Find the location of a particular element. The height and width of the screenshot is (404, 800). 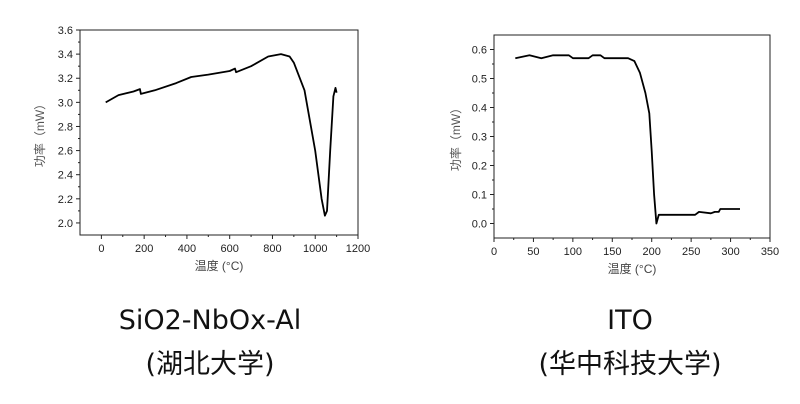

y-tick-label: 2.6 is located at coordinates (65, 152).